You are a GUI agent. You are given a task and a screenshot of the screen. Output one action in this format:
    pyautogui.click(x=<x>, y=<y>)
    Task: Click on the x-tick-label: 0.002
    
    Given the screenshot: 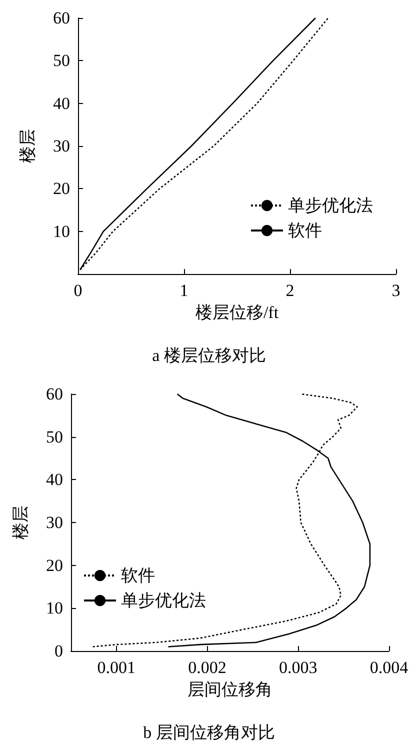 What is the action you would take?
    pyautogui.click(x=207, y=667)
    